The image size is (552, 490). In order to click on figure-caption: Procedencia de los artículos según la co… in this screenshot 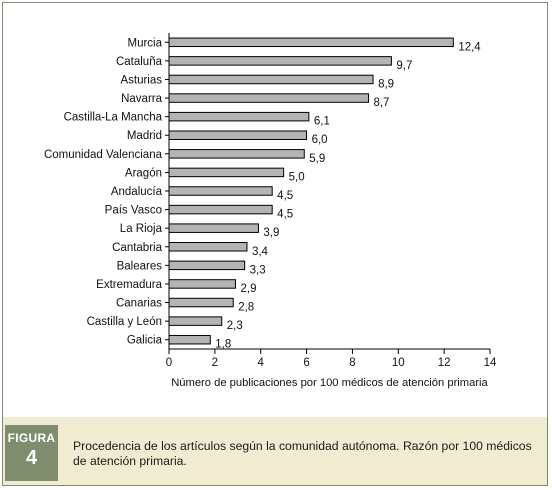, I will do `click(302, 453)`.